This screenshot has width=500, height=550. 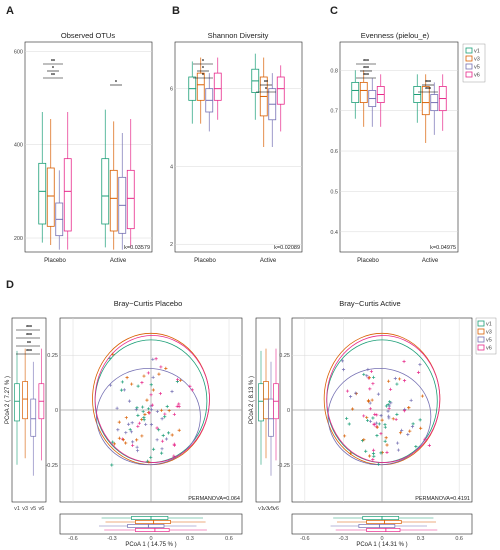 I want to click on x-tick-label: v6, so click(x=276, y=509).